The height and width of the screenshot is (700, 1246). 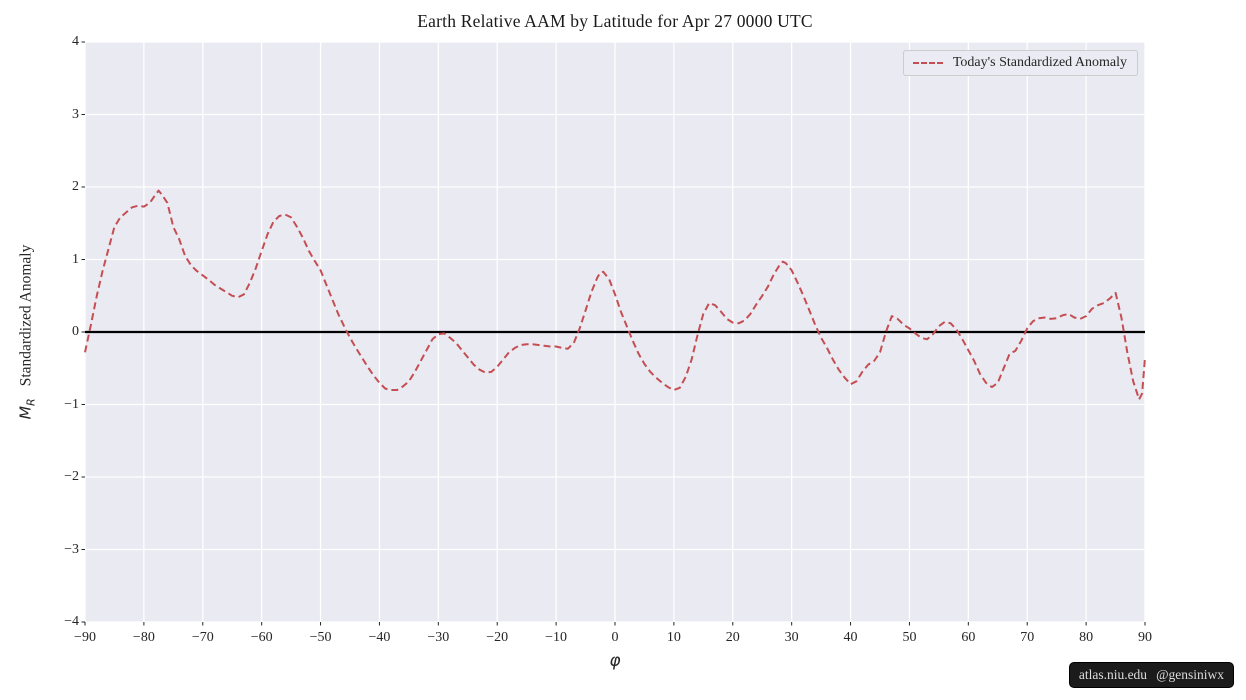 What do you see at coordinates (75, 259) in the screenshot?
I see `y-tick-label: 1` at bounding box center [75, 259].